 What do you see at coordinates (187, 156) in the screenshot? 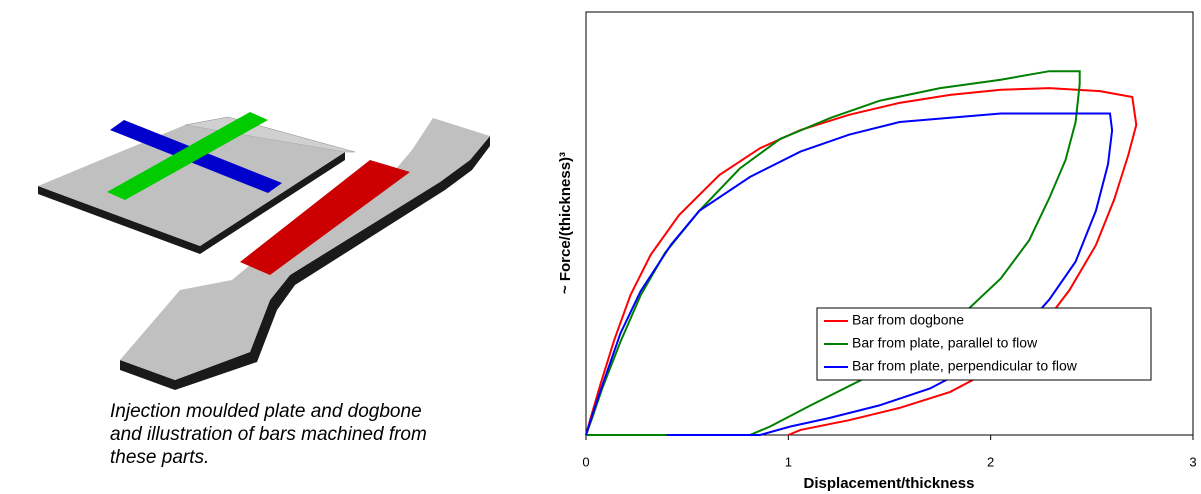
I see `green-bar` at bounding box center [187, 156].